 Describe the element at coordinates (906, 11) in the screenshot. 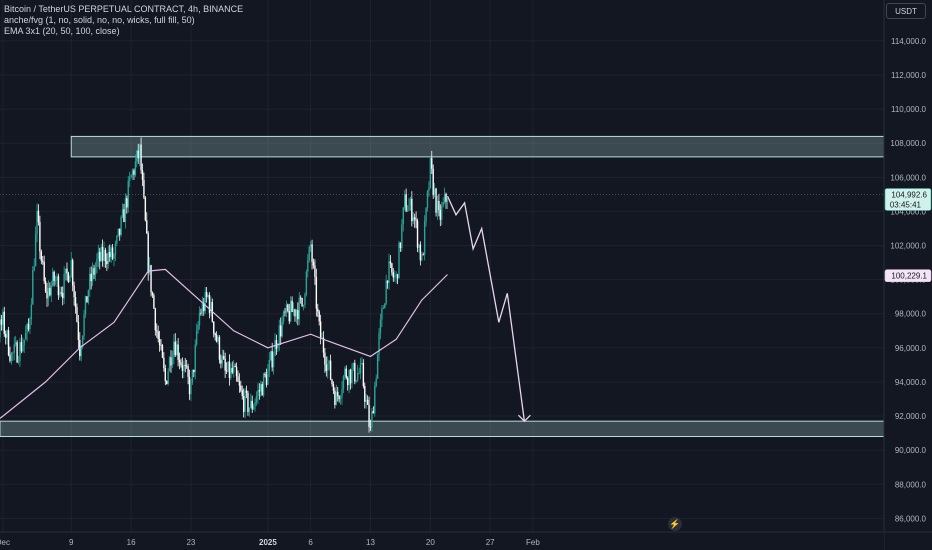

I see `currency-button: USDT` at that location.